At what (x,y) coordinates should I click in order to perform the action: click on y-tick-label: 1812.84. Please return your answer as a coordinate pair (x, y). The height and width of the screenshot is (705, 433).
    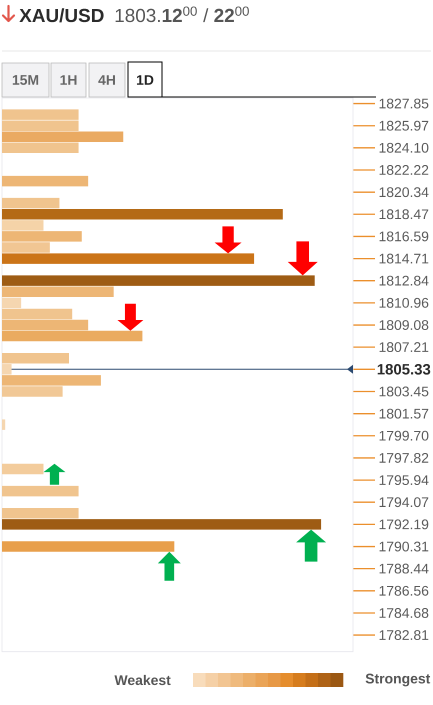
    Looking at the image, I should click on (404, 281).